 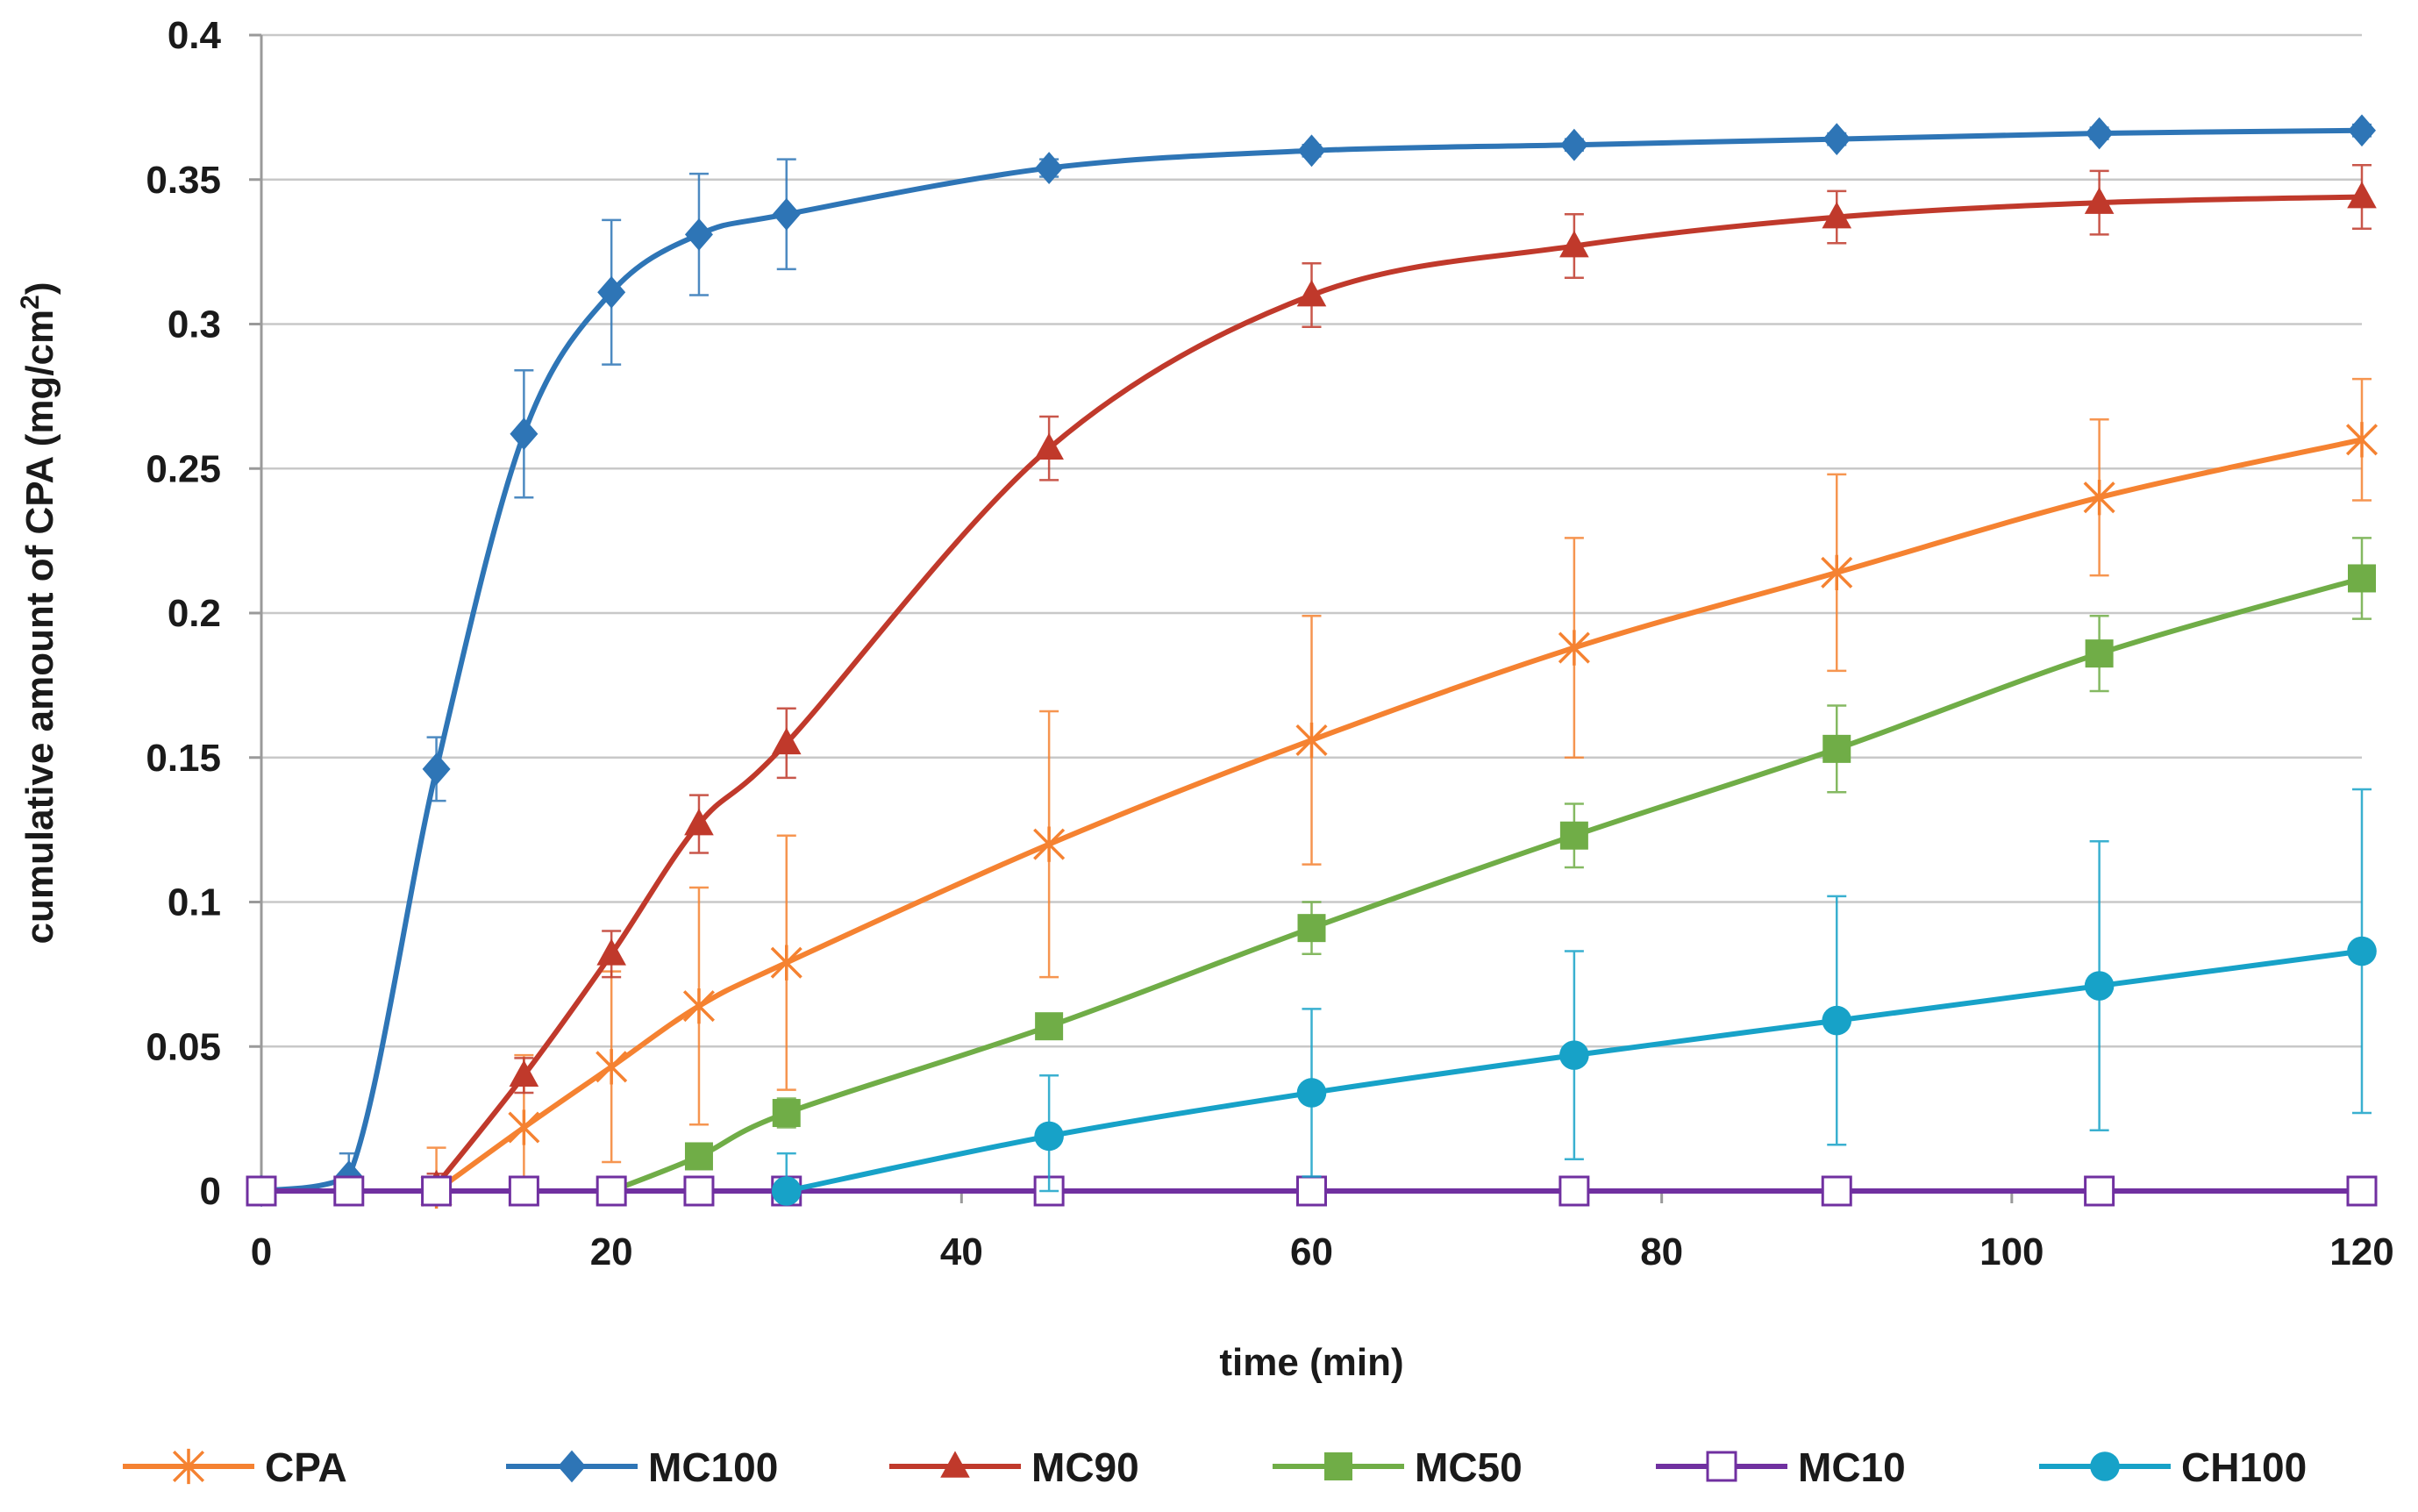 I want to click on y-tick-label: 0.15, so click(x=183, y=758).